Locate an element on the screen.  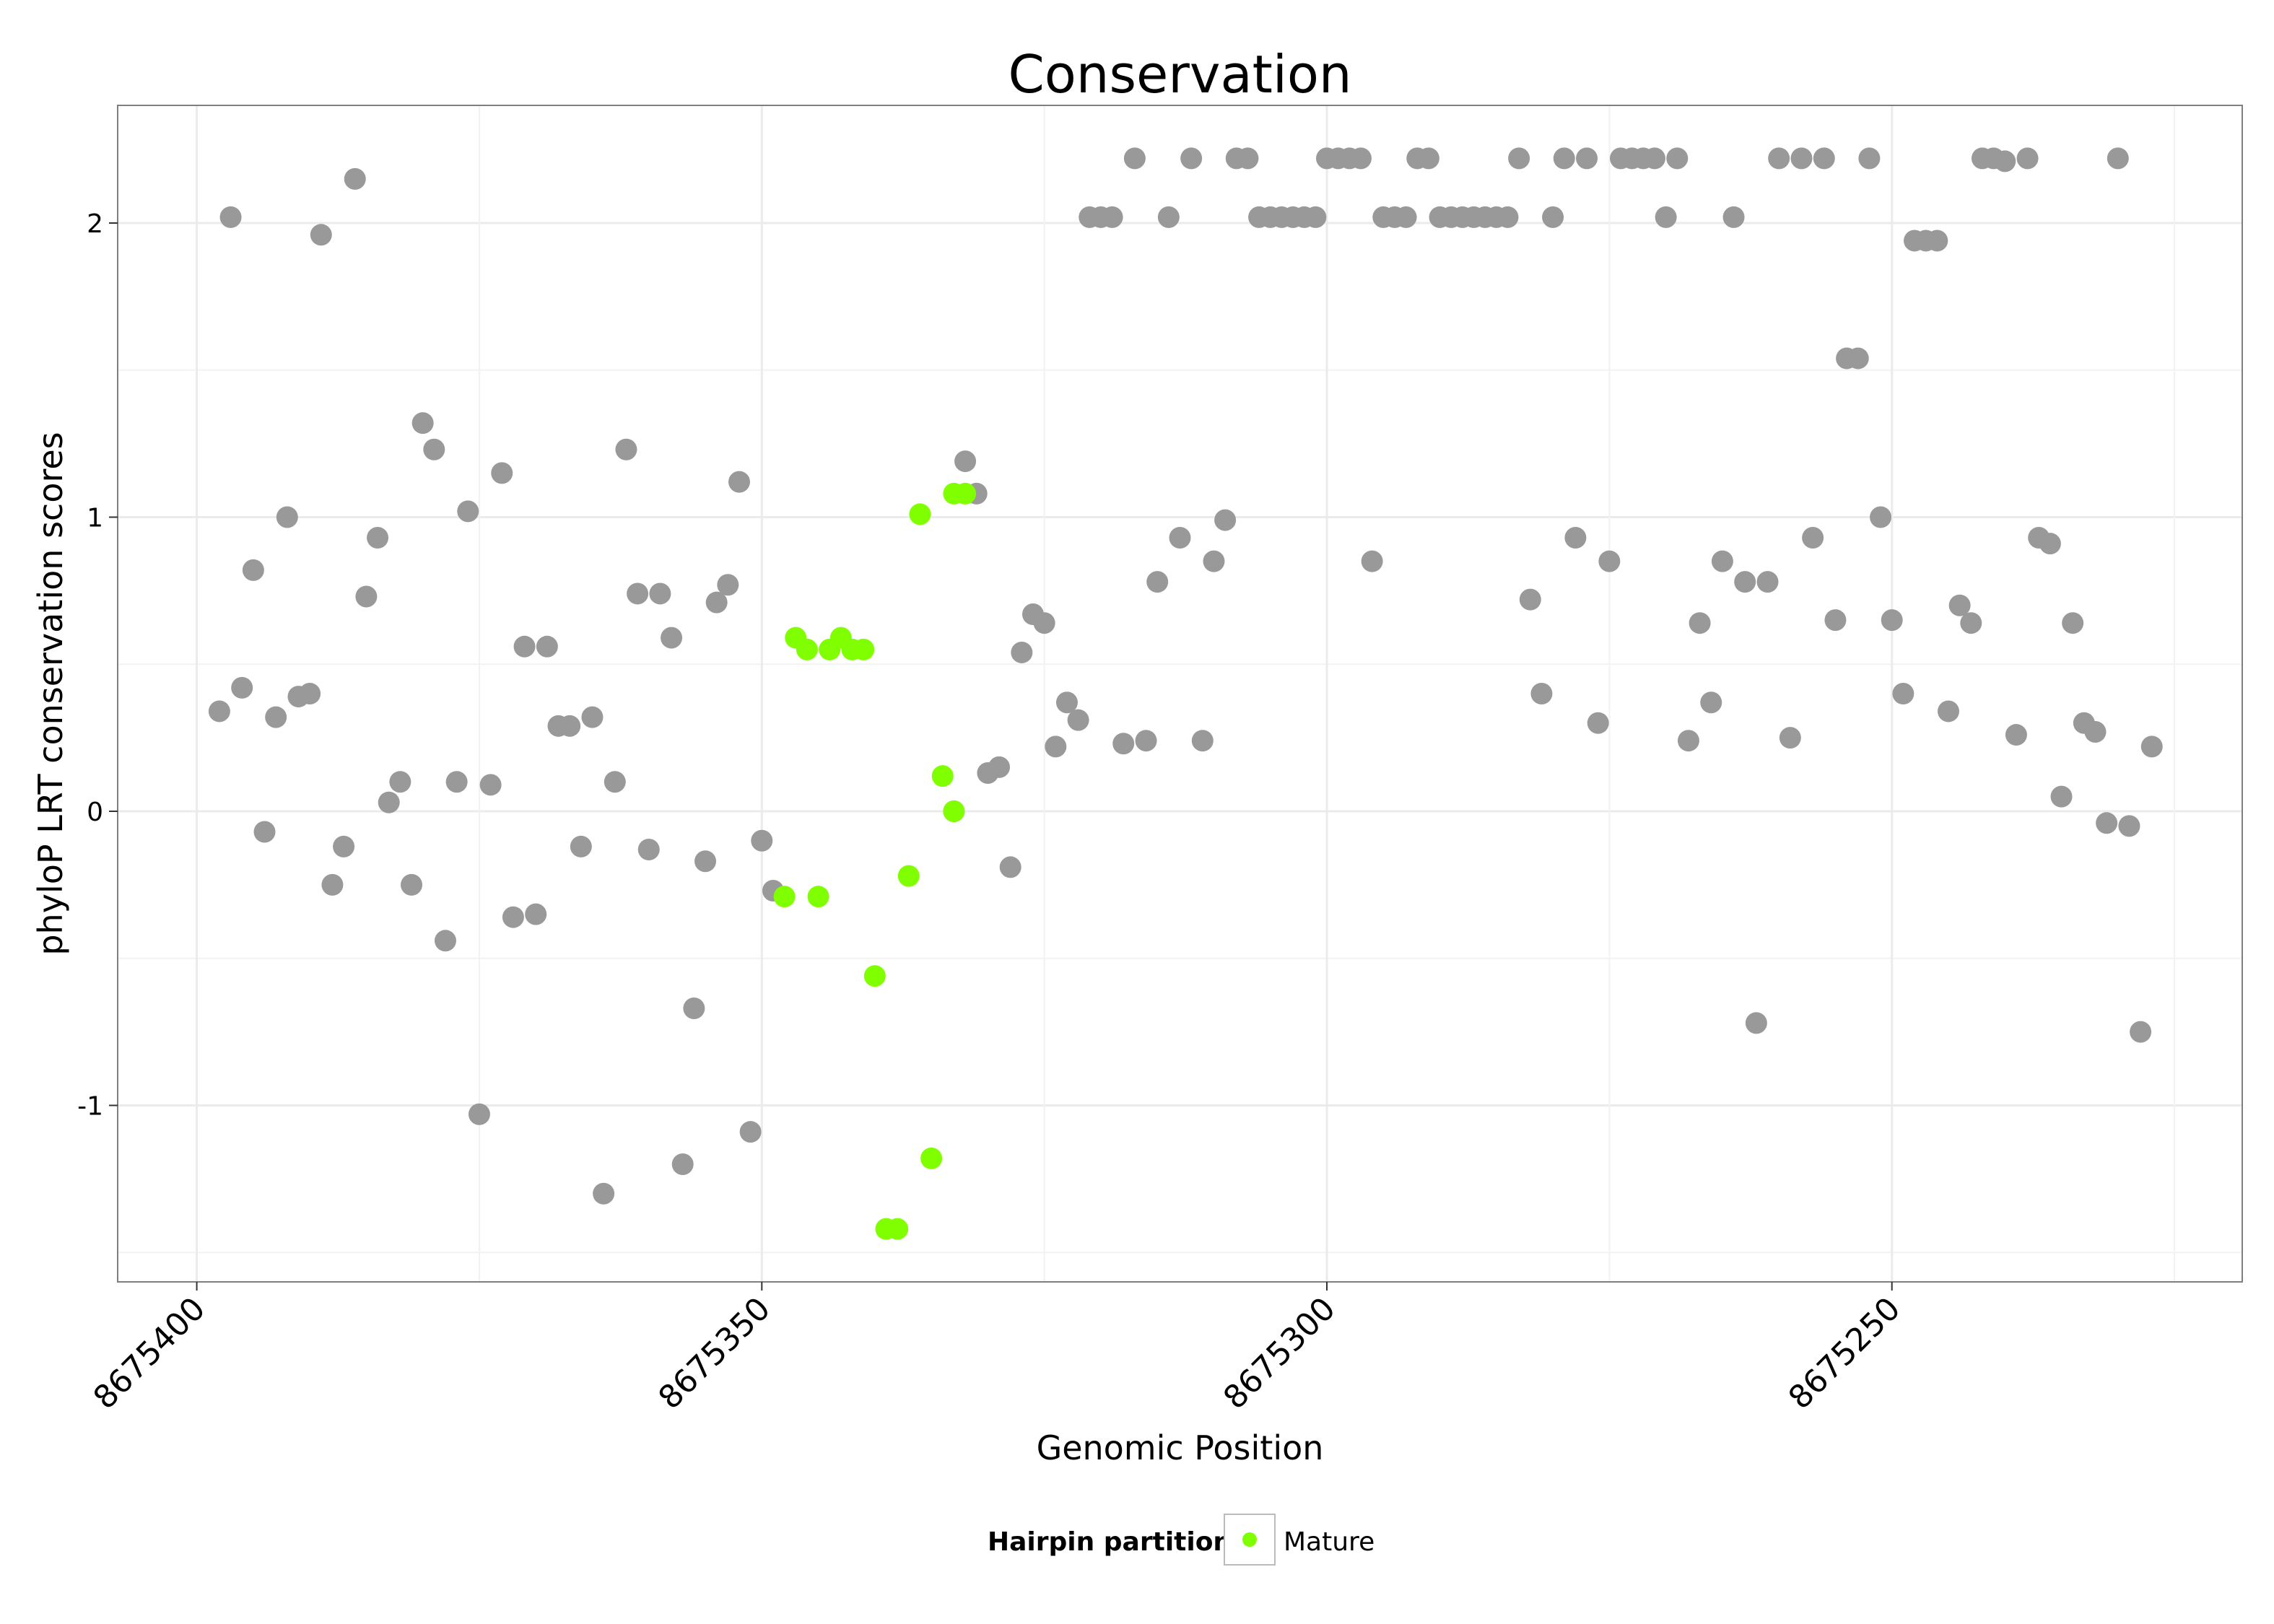
legend-swatch-mature is located at coordinates (1249, 1539).